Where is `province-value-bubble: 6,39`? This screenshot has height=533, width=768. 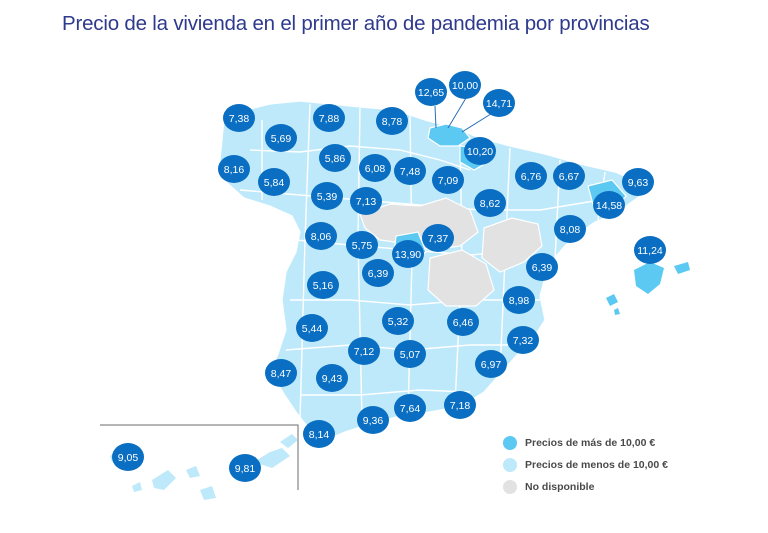 province-value-bubble: 6,39 is located at coordinates (542, 267).